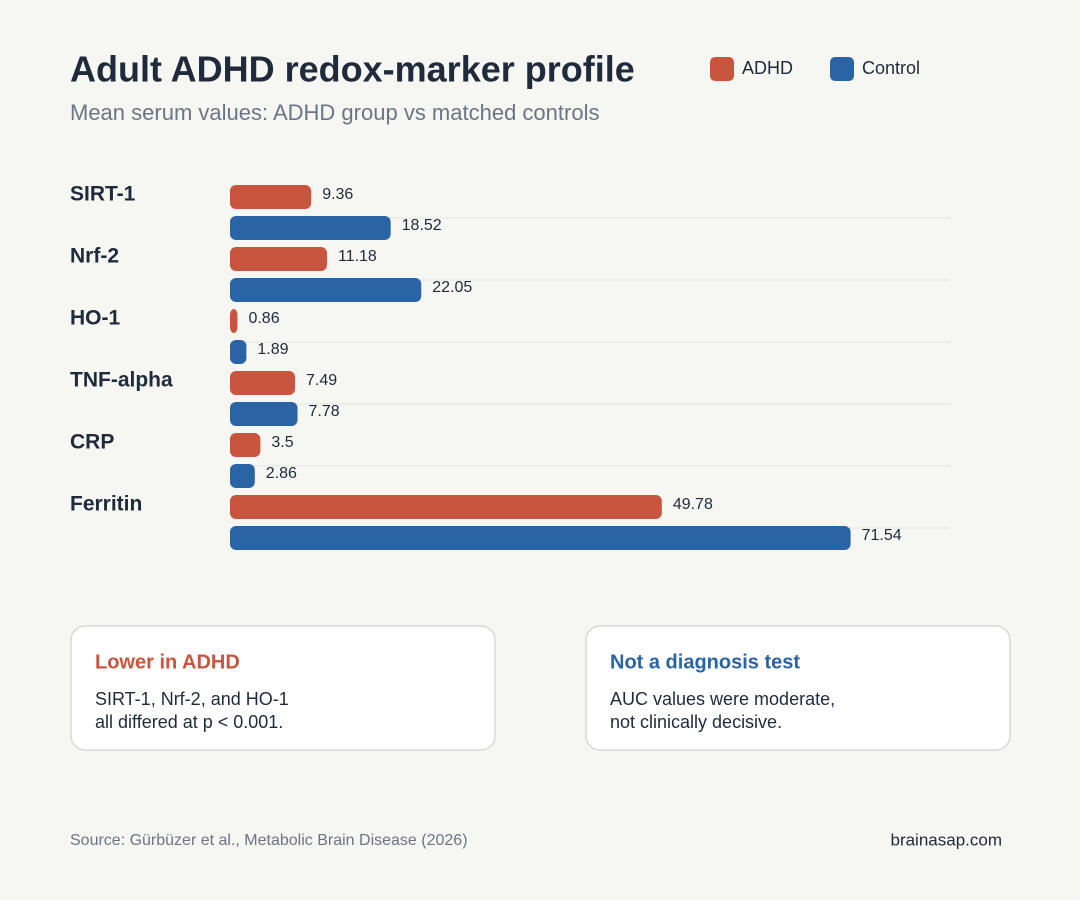  I want to click on category-label: TNF-alpha, so click(121, 380).